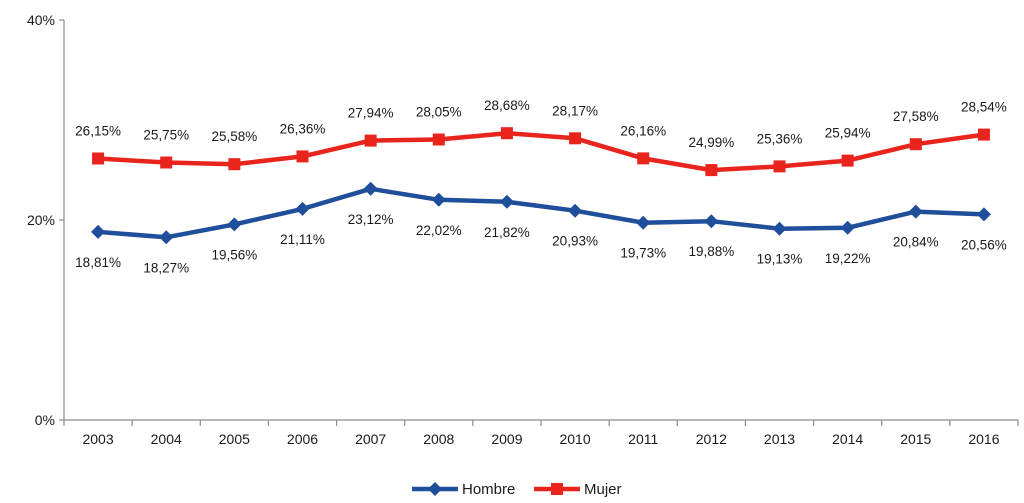  Describe the element at coordinates (711, 251) in the screenshot. I see `data-label: 19,88%` at that location.